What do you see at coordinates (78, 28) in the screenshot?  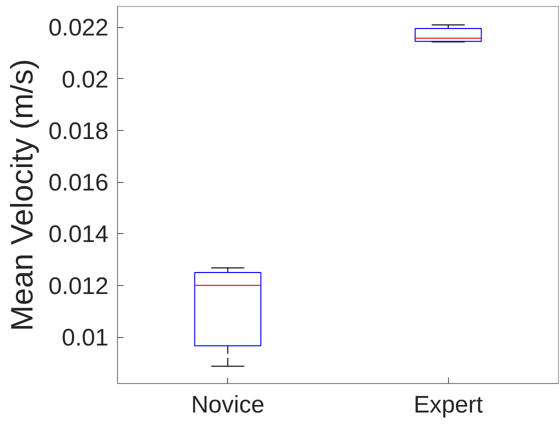 I see `y-tick-label: 0.022` at bounding box center [78, 28].